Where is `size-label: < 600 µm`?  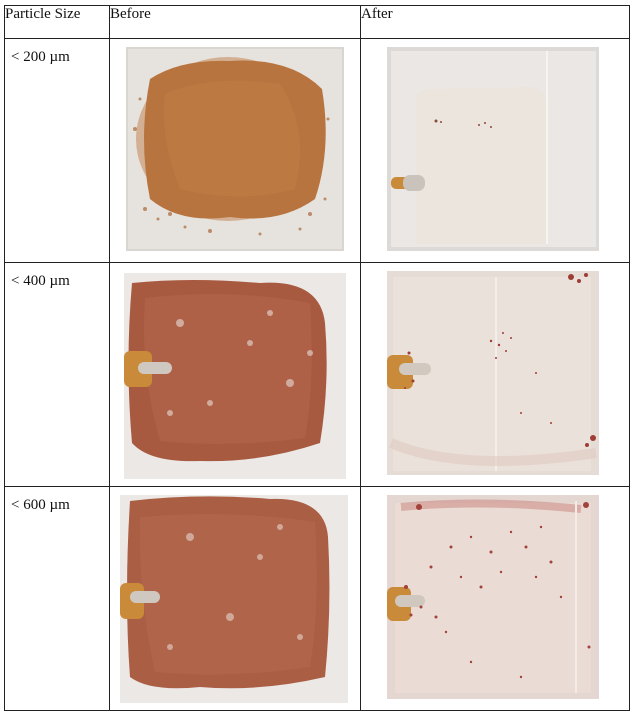 size-label: < 600 µm is located at coordinates (40, 505).